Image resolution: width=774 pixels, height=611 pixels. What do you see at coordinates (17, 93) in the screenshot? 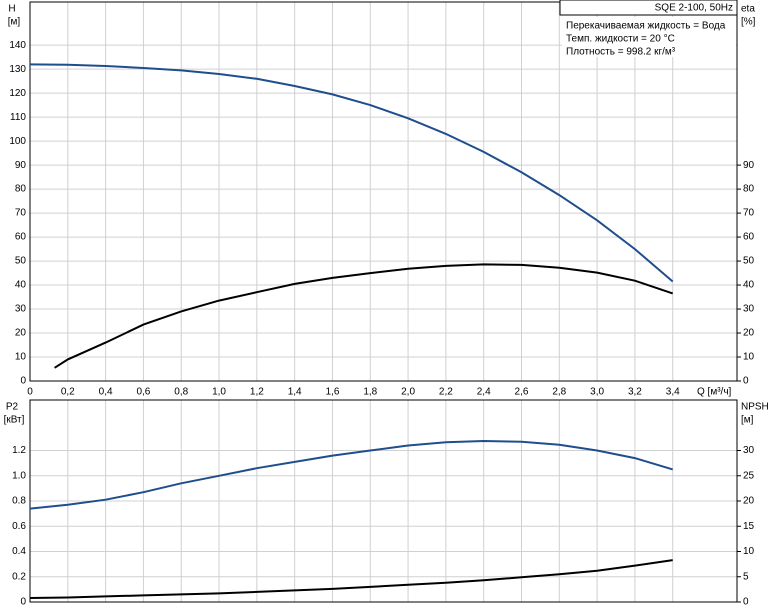
I see `y-tick-label: 120` at bounding box center [17, 93].